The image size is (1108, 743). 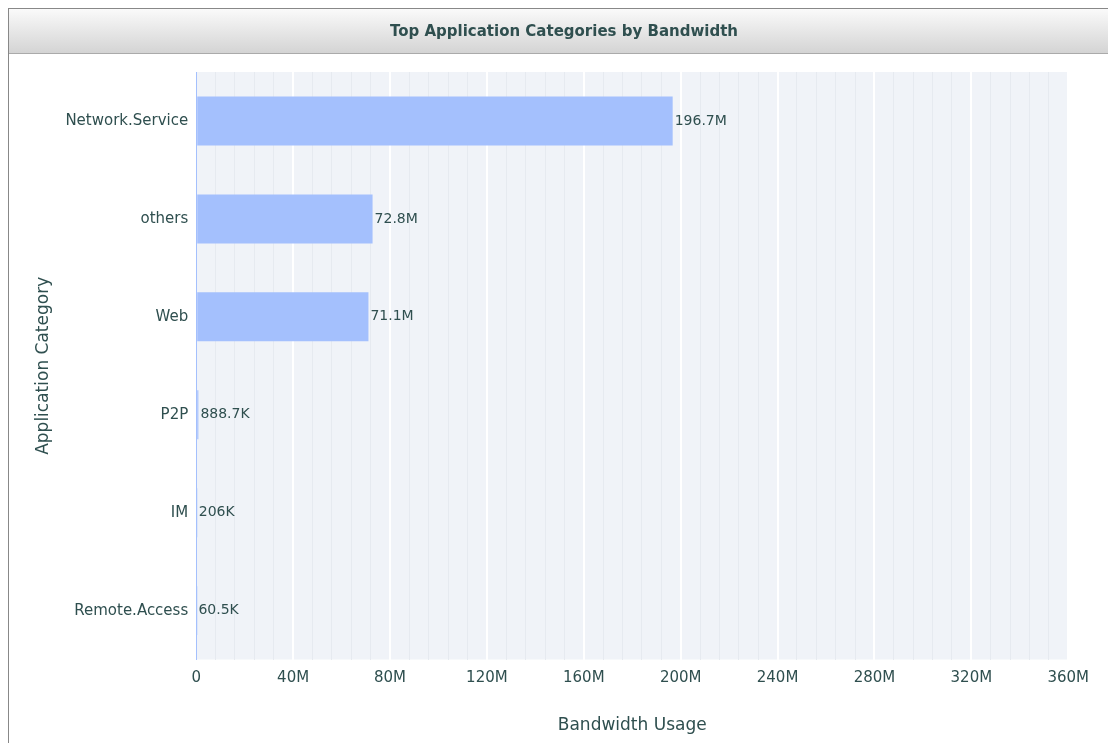 I want to click on y-axis-title: Application Category, so click(x=41, y=365).